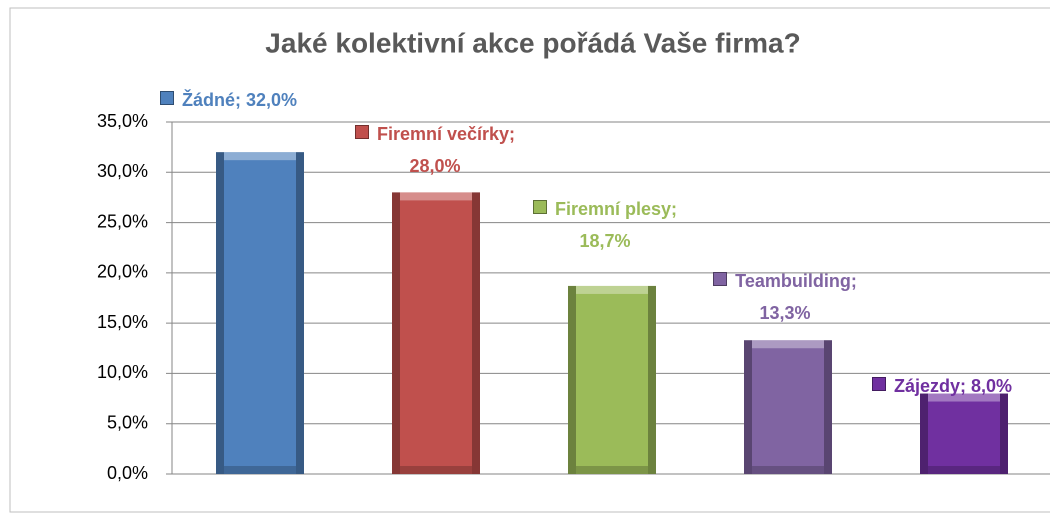 The width and height of the screenshot is (1050, 518). What do you see at coordinates (122, 372) in the screenshot?
I see `y-tick-label: 10,0%` at bounding box center [122, 372].